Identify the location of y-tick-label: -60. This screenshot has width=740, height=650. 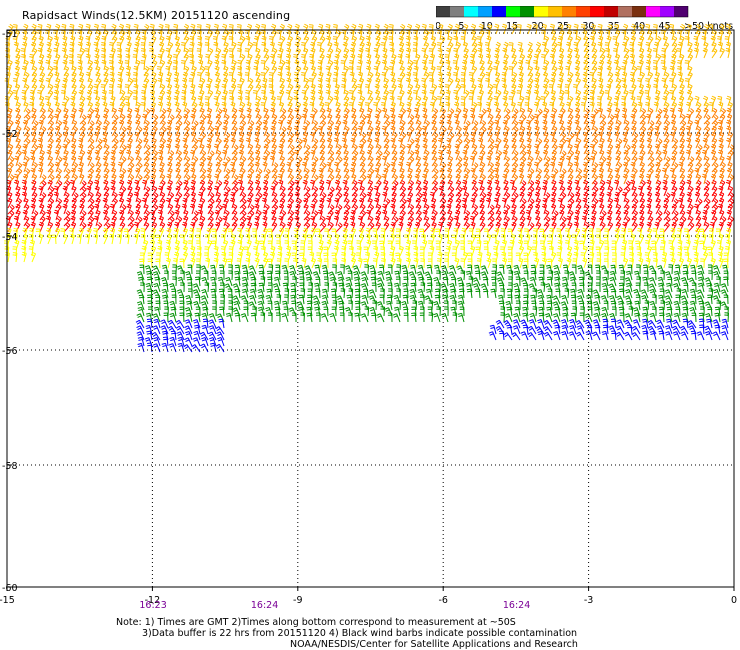
(10, 588).